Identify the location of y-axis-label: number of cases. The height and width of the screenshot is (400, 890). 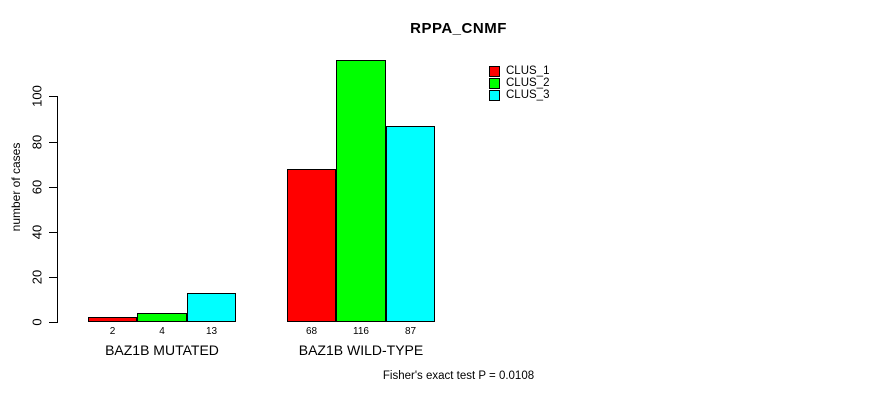
(16, 187).